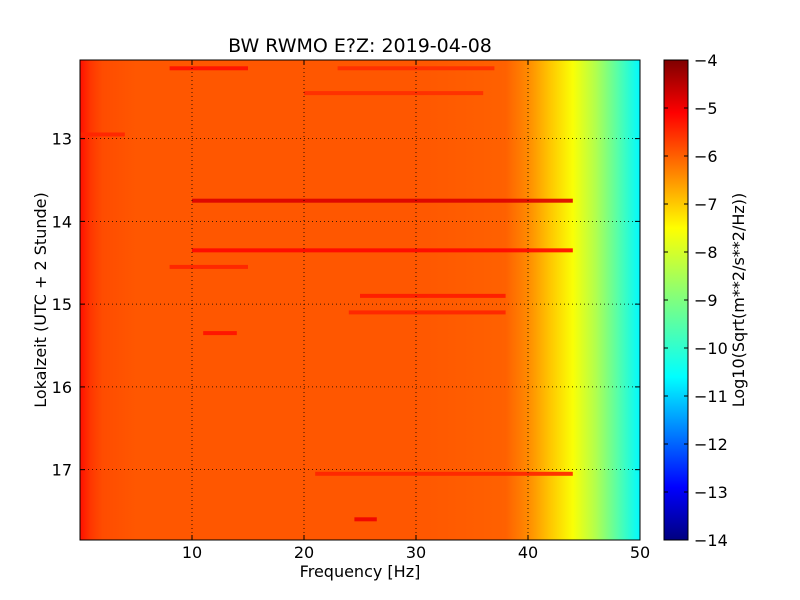  Describe the element at coordinates (706, 252) in the screenshot. I see `colorbar-tick-label-4: −8` at that location.